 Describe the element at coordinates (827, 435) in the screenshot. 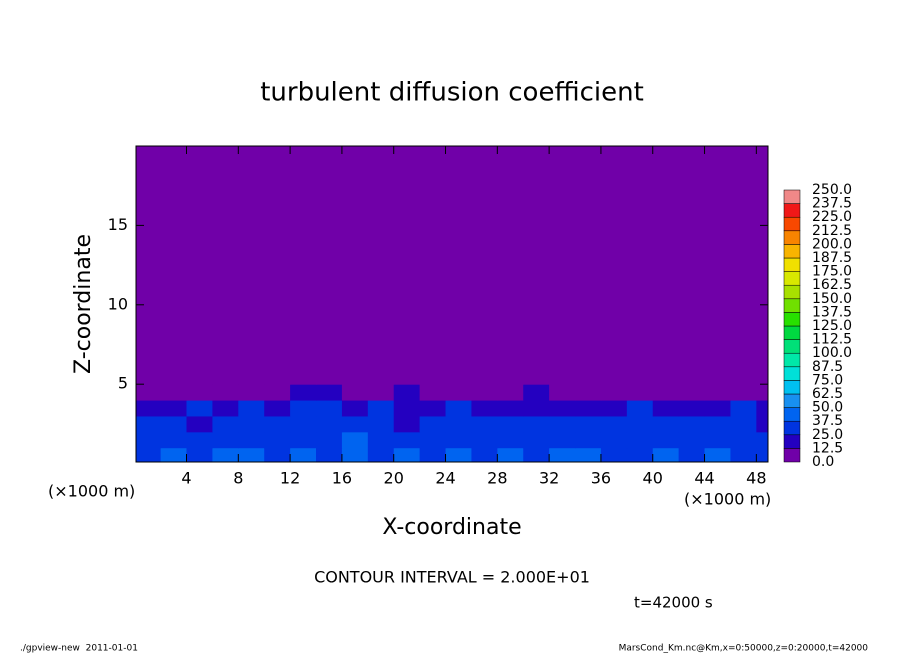

I see `colorbar-label: 25.0` at that location.